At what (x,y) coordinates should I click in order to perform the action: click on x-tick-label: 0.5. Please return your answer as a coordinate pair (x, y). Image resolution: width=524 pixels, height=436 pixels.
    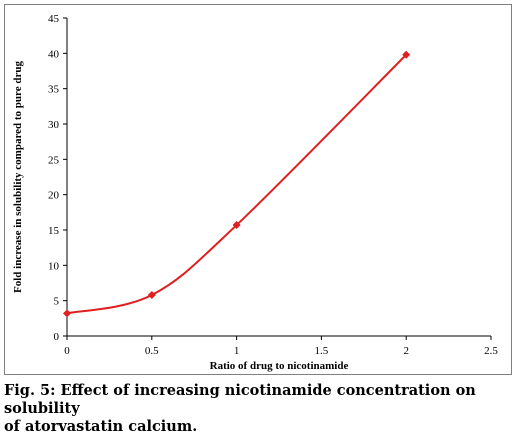
    Looking at the image, I should click on (152, 351).